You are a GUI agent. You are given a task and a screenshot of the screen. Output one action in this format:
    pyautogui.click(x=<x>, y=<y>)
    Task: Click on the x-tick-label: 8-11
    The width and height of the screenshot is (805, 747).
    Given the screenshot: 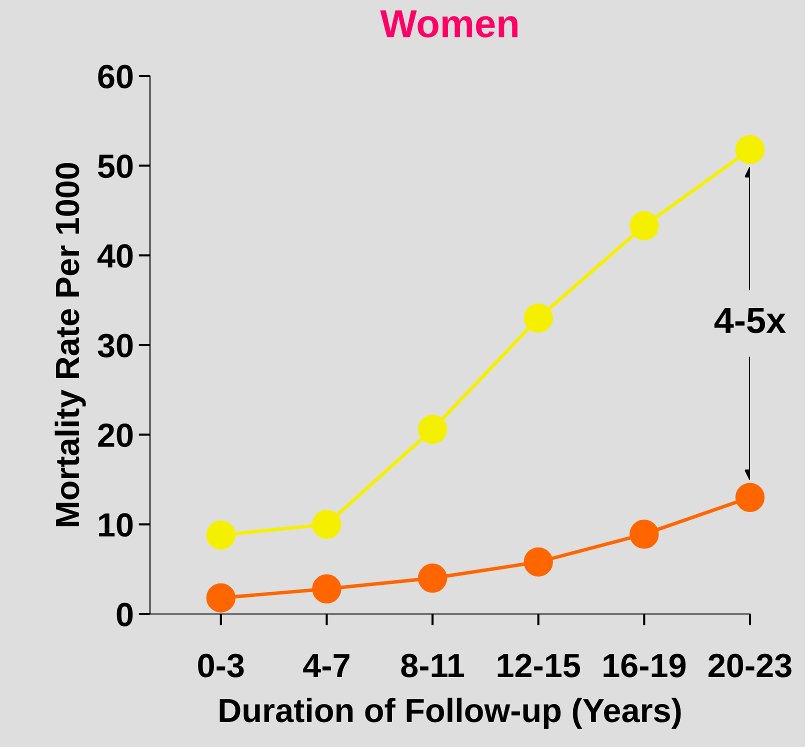 What is the action you would take?
    pyautogui.click(x=432, y=666)
    